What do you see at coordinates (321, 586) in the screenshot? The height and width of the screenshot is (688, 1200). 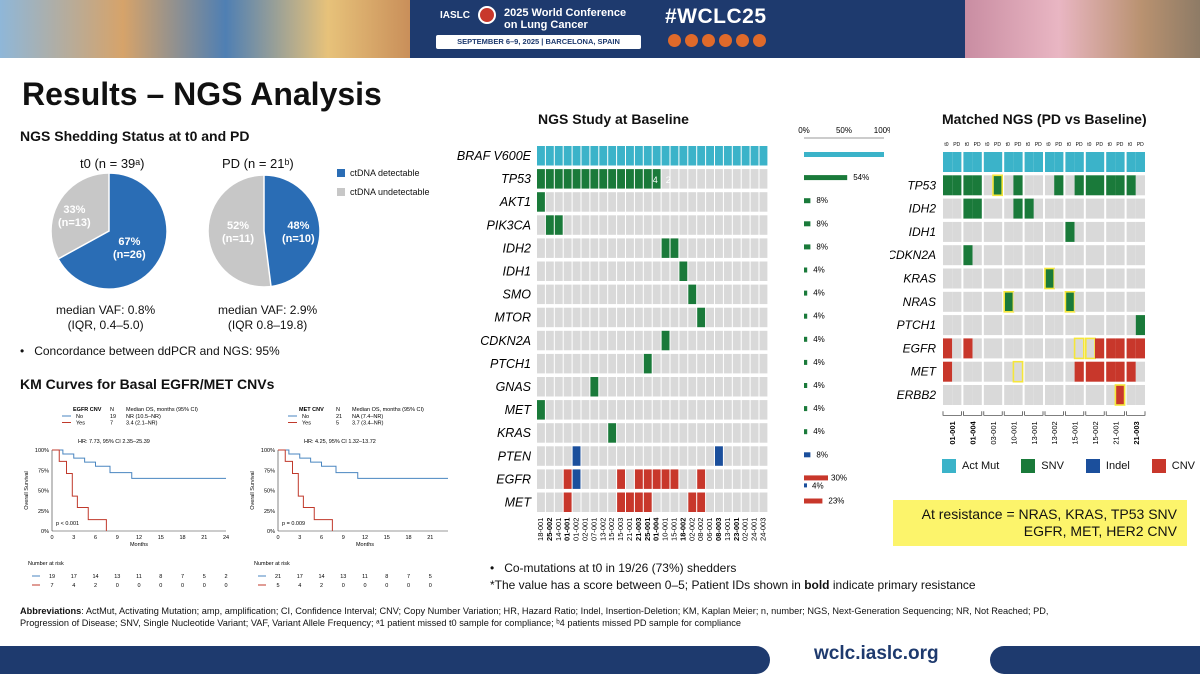 I see `km-risk-value: 2` at bounding box center [321, 586].